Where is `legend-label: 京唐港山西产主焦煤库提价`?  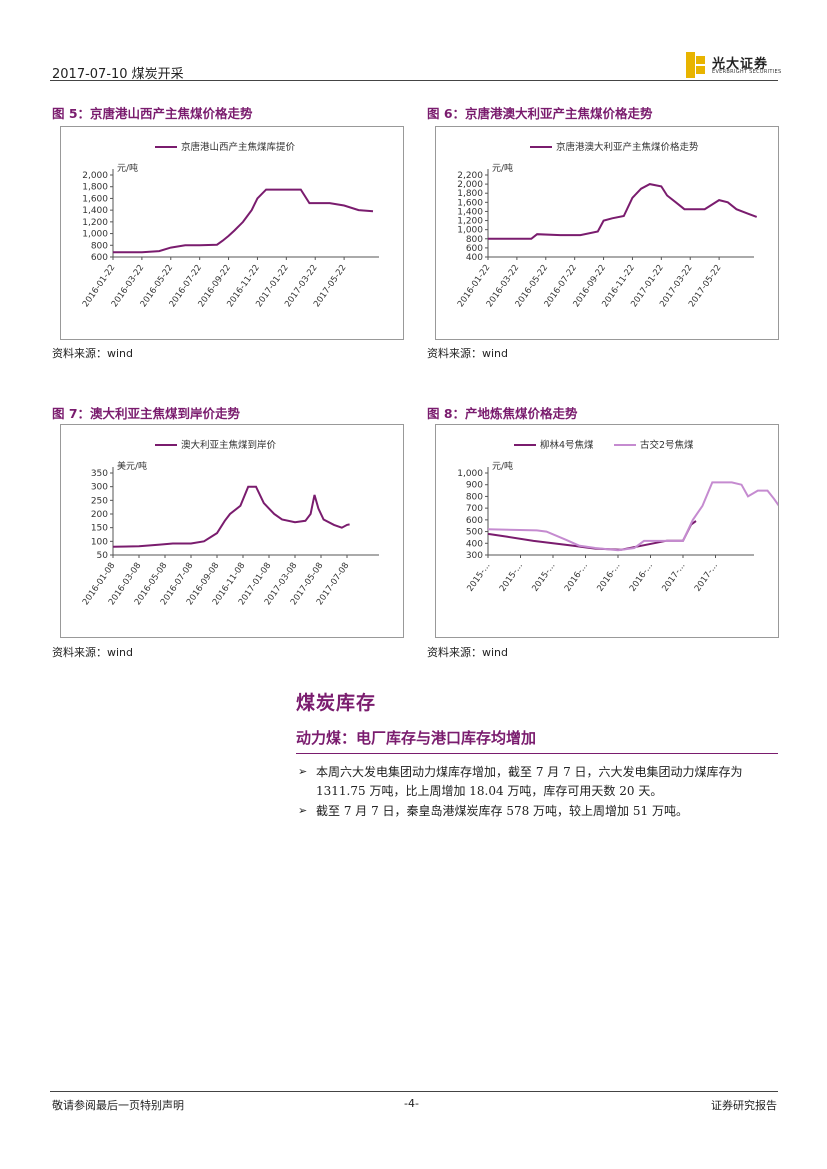
legend-label: 京唐港山西产主焦煤库提价 is located at coordinates (238, 147).